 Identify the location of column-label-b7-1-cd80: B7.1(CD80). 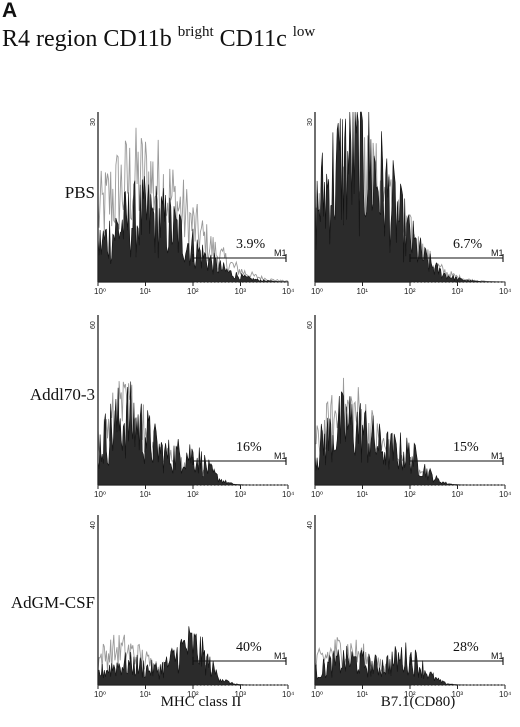
(418, 702).